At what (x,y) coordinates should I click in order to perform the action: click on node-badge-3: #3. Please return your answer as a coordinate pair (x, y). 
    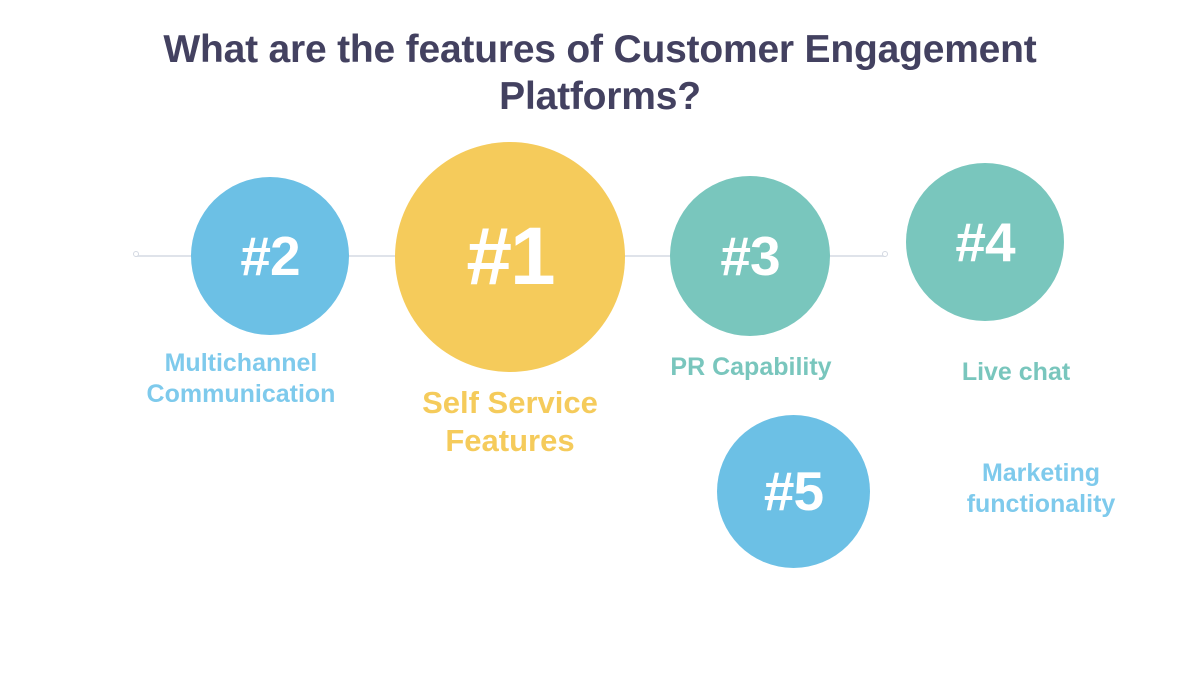
    Looking at the image, I should click on (750, 255).